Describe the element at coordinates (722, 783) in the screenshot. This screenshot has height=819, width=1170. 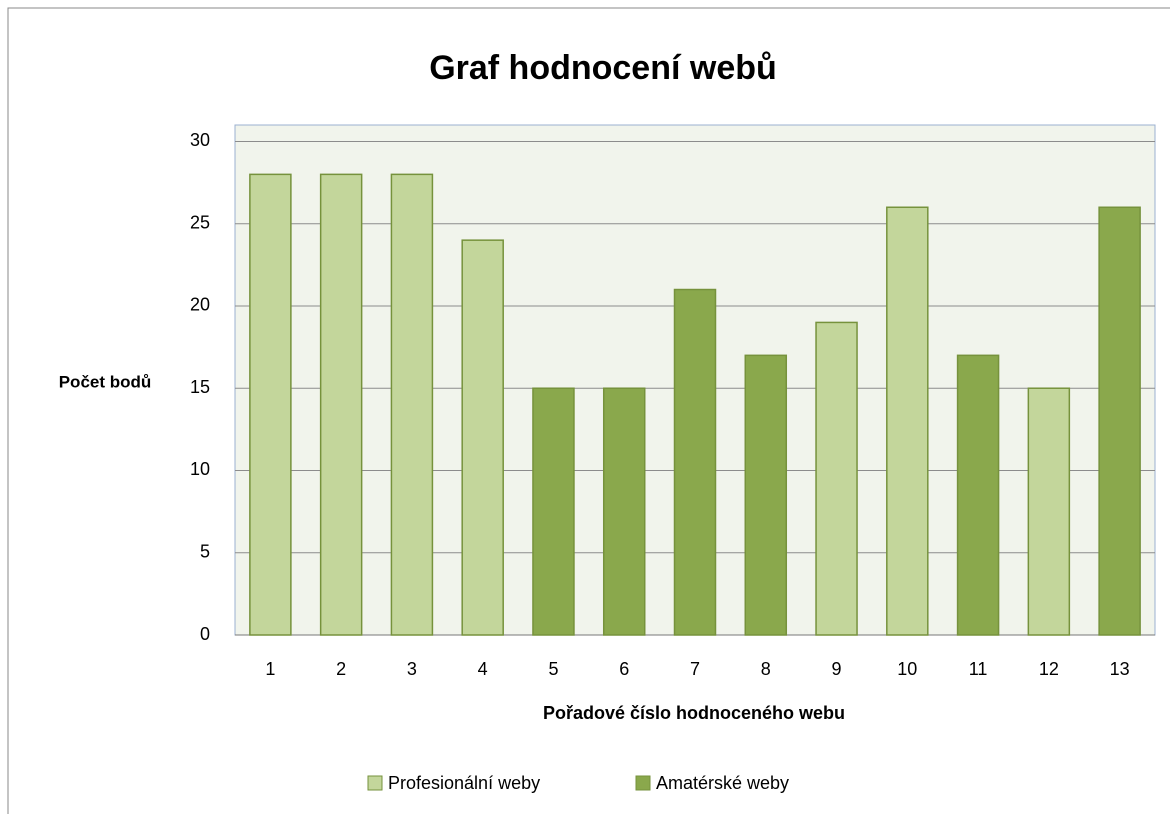
I see `legend-label: Amatérské weby` at that location.